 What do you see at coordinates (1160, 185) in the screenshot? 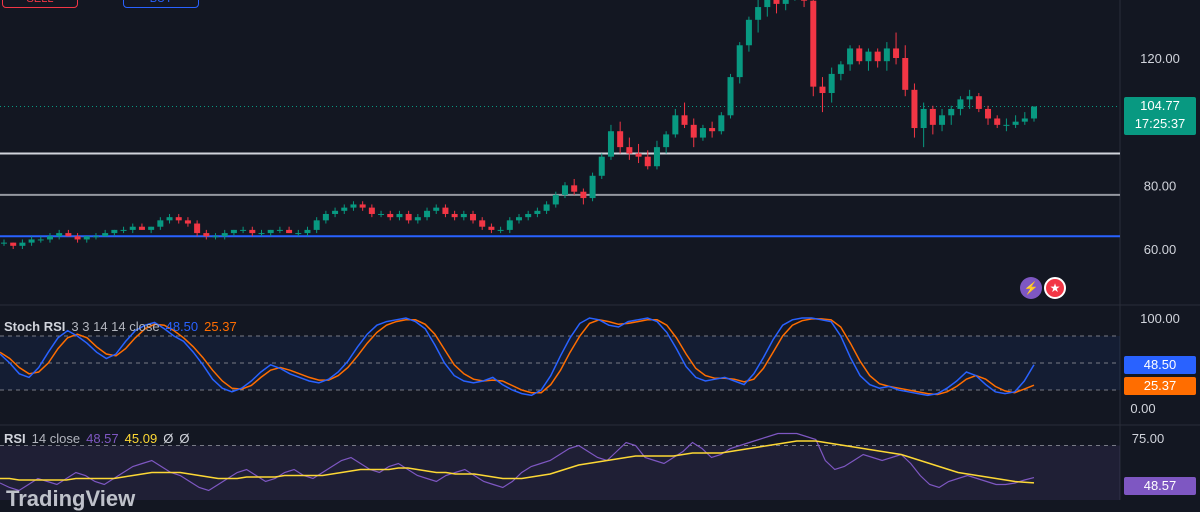
I see `price-tick-label: 80.00` at bounding box center [1160, 185].